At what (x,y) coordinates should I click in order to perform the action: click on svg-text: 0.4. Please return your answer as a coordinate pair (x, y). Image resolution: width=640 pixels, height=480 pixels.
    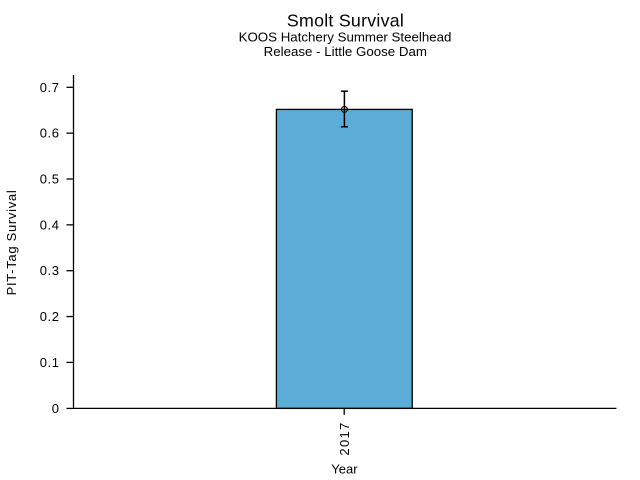
    Looking at the image, I should click on (50, 224).